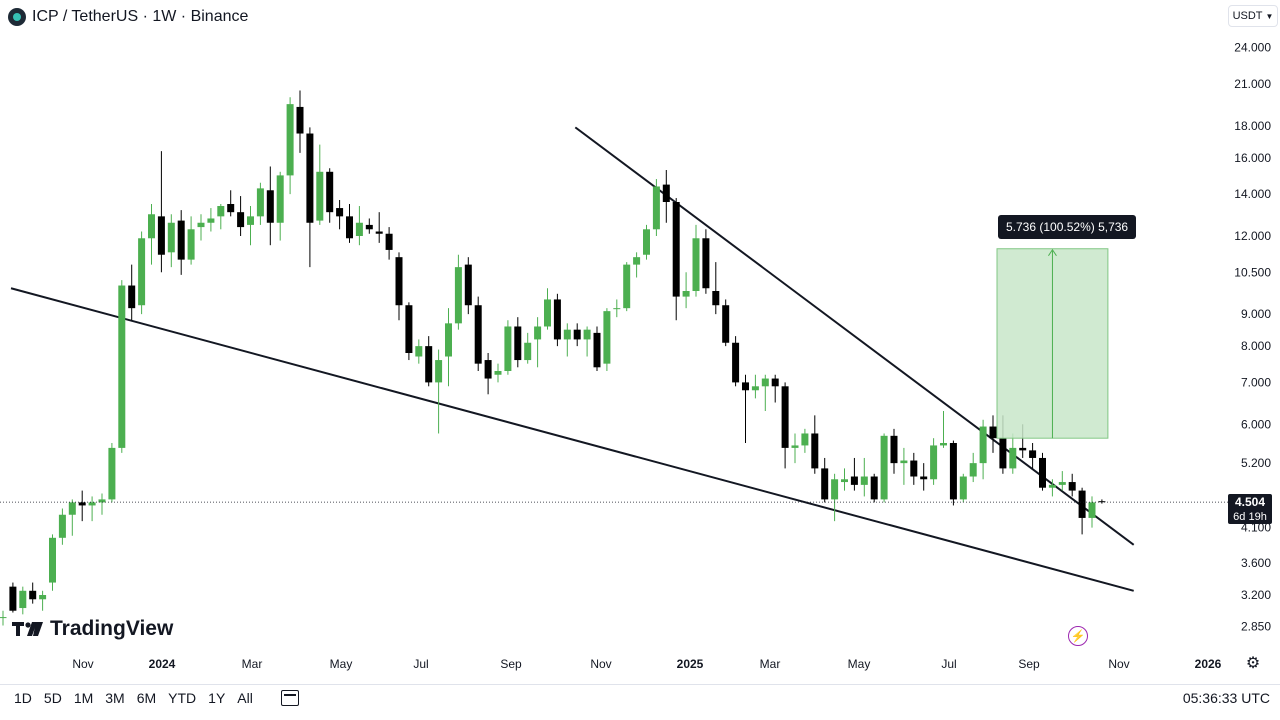  What do you see at coordinates (1252, 48) in the screenshot?
I see `y-tick-label: 24.000` at bounding box center [1252, 48].